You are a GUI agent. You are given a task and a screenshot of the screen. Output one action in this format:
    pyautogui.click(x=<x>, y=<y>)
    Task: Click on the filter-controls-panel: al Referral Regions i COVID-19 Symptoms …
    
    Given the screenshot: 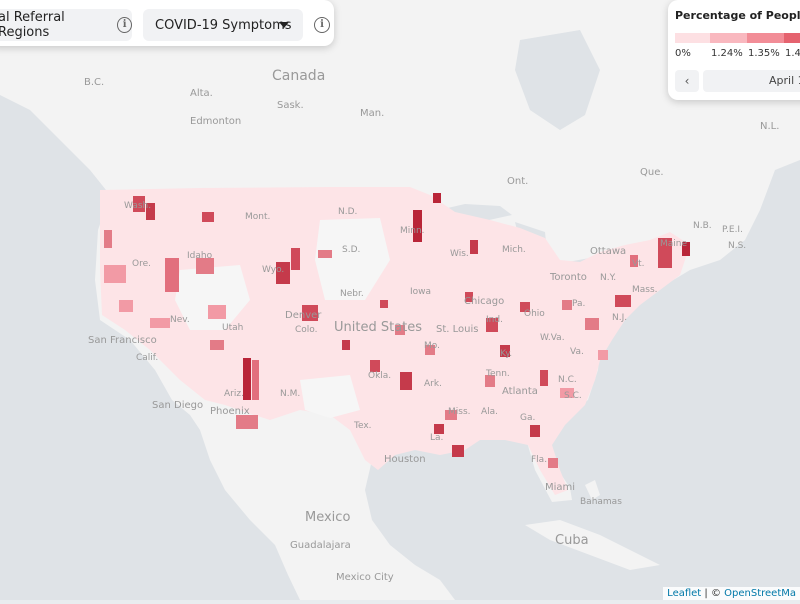 What is the action you would take?
    pyautogui.click(x=167, y=23)
    